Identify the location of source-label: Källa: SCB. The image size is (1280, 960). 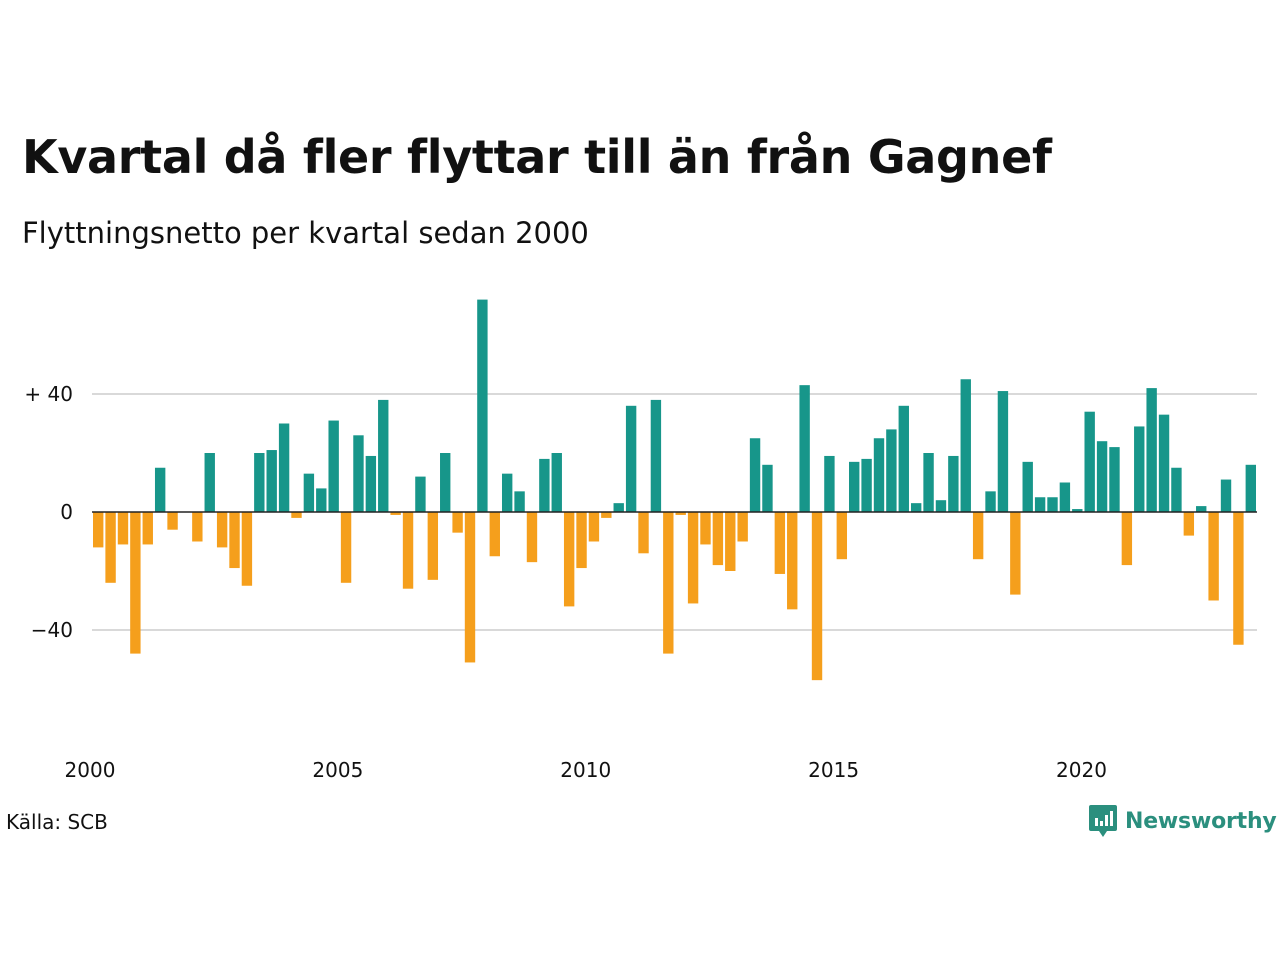
(57, 822).